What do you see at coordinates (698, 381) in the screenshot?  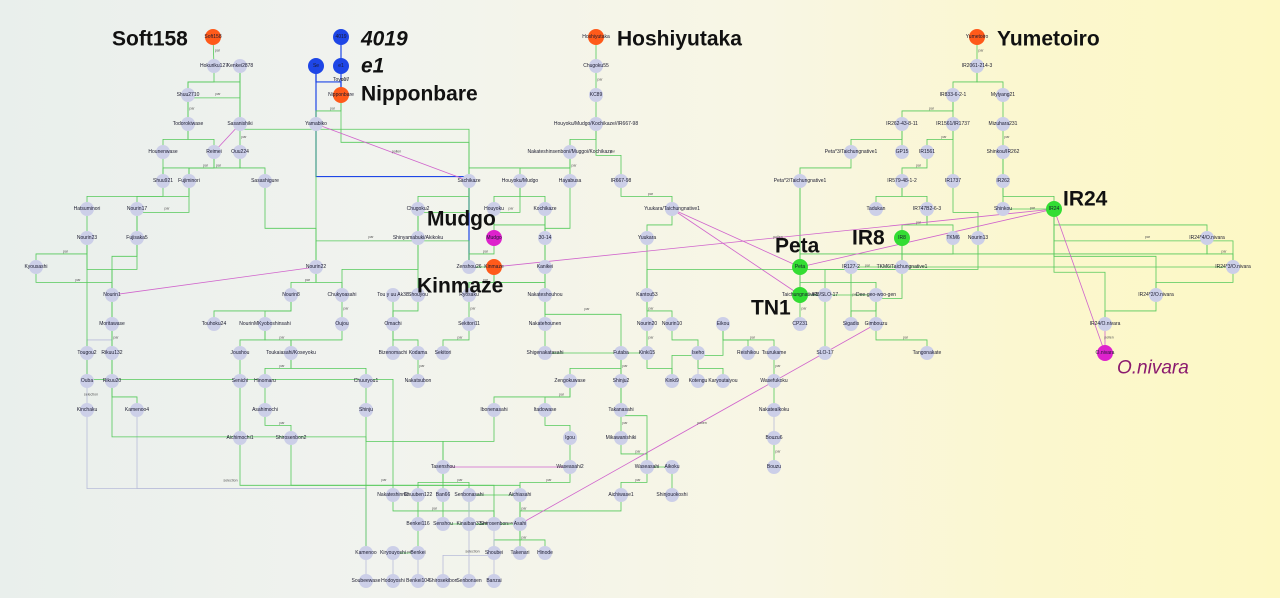 I see `node-kotengu: Kotengu` at bounding box center [698, 381].